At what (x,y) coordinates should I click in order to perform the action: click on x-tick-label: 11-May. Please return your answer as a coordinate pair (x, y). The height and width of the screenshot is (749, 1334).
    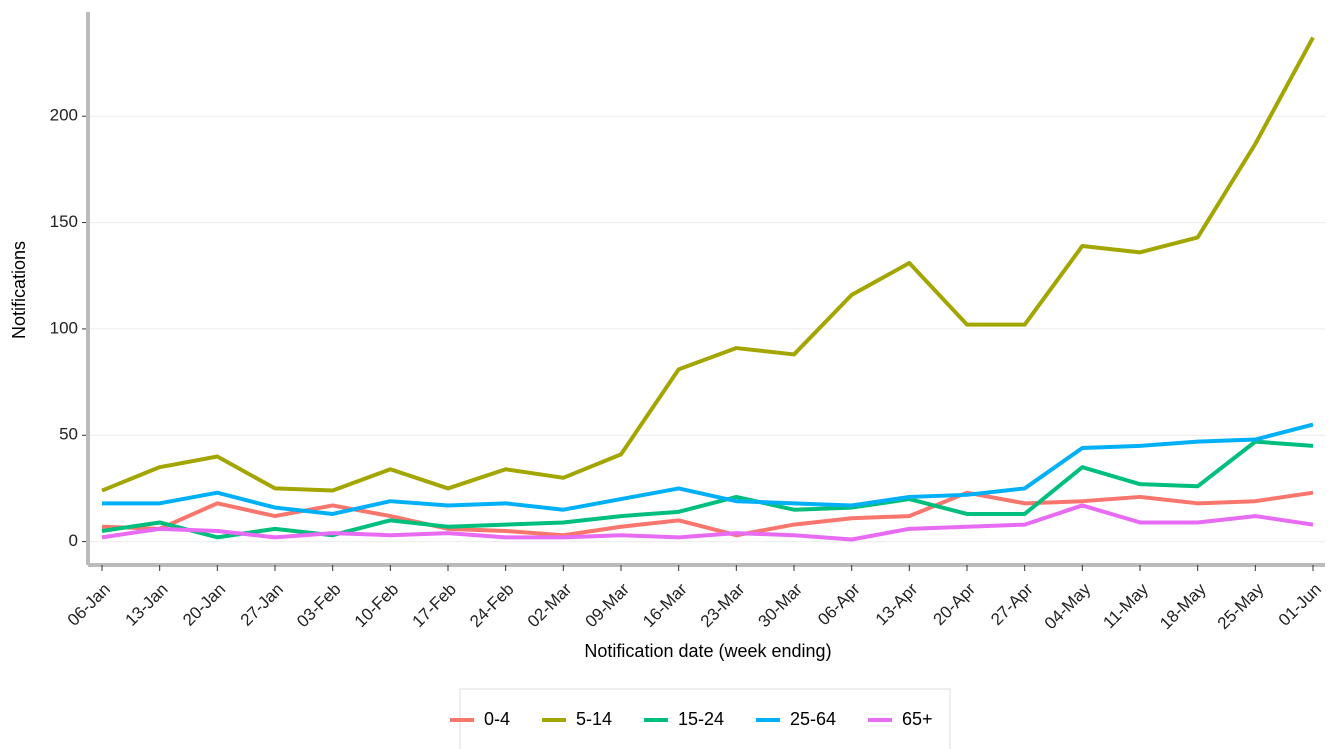
    Looking at the image, I should click on (1125, 605).